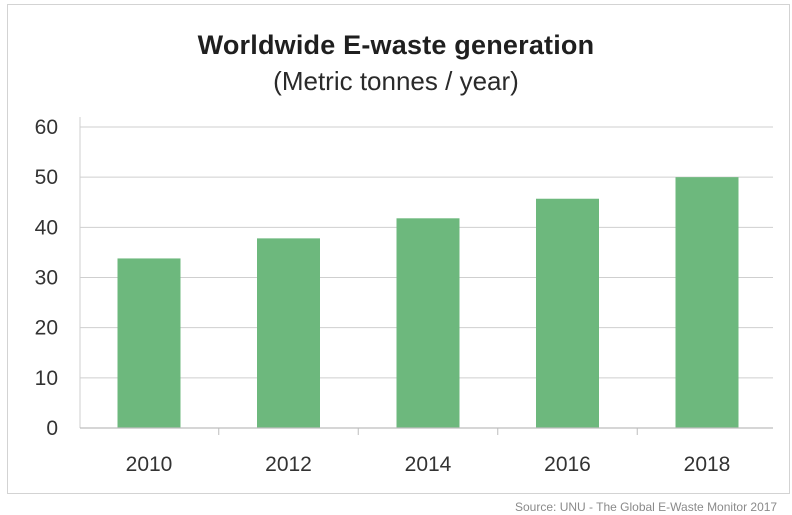  Describe the element at coordinates (428, 464) in the screenshot. I see `x-tick-label: 2014` at that location.